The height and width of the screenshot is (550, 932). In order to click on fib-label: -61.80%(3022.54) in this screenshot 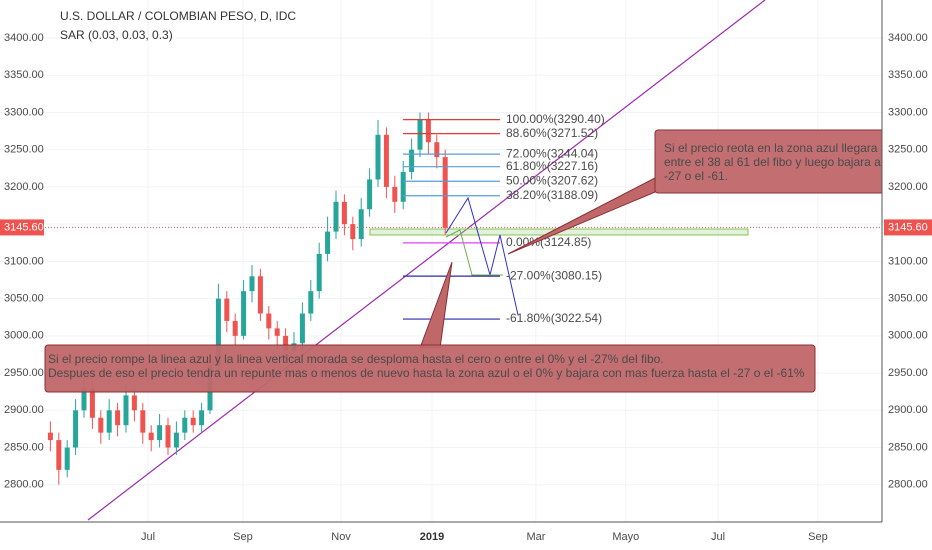, I will do `click(554, 318)`.